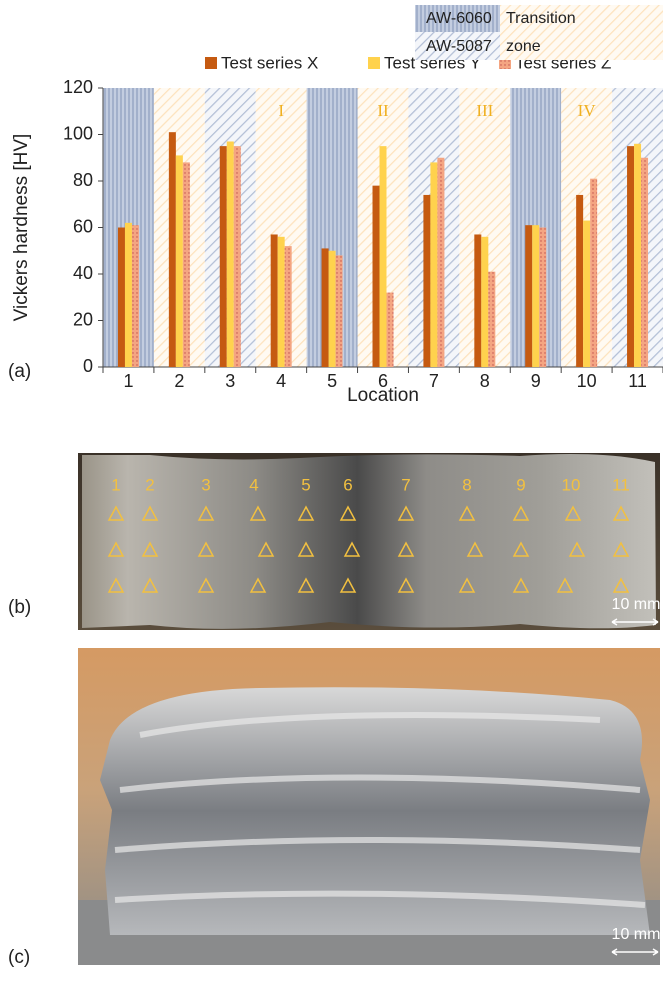 The image size is (663, 993). I want to click on x-axis-label: Location, so click(383, 395).